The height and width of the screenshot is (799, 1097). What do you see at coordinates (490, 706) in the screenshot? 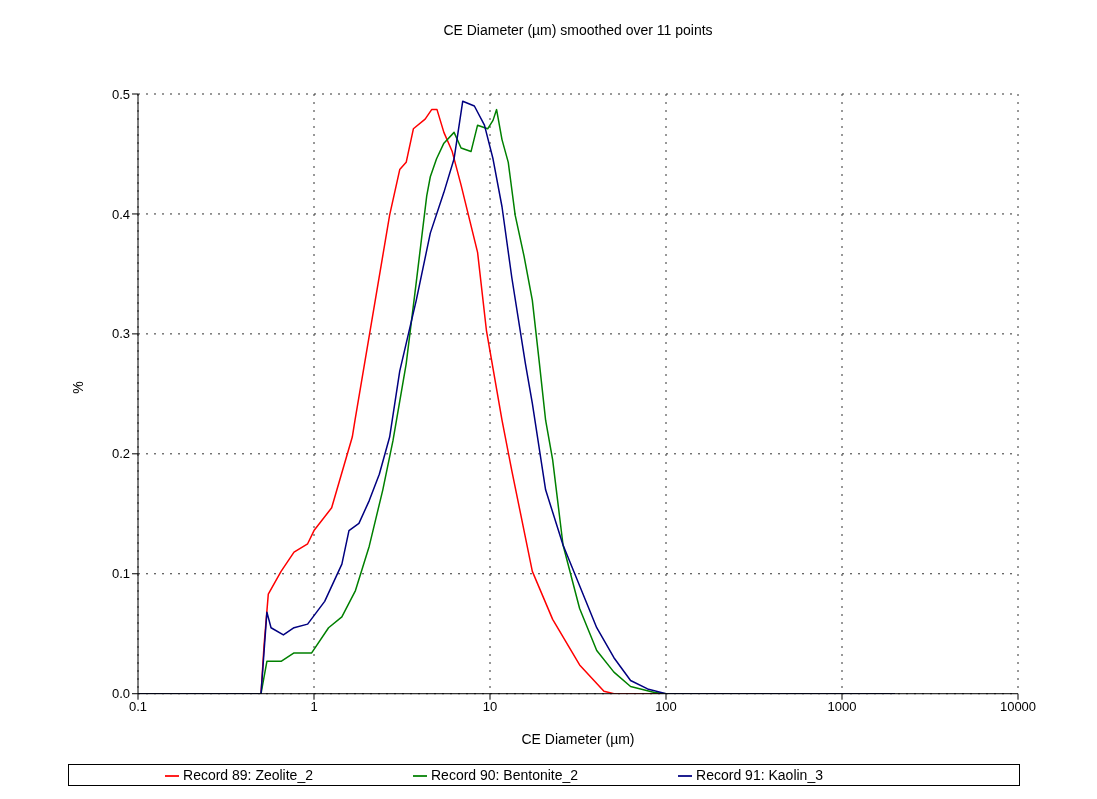
I see `x-tick-label: 10` at bounding box center [490, 706].